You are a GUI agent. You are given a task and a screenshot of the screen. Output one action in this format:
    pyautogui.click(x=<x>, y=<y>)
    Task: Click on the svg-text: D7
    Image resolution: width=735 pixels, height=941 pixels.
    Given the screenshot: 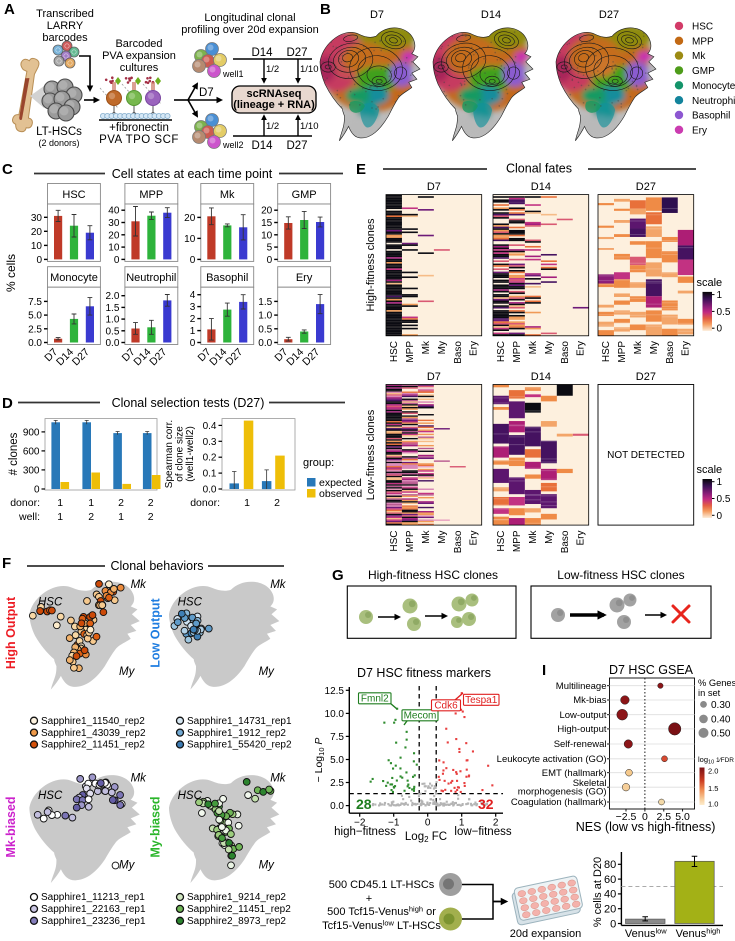 What is the action you would take?
    pyautogui.click(x=206, y=93)
    